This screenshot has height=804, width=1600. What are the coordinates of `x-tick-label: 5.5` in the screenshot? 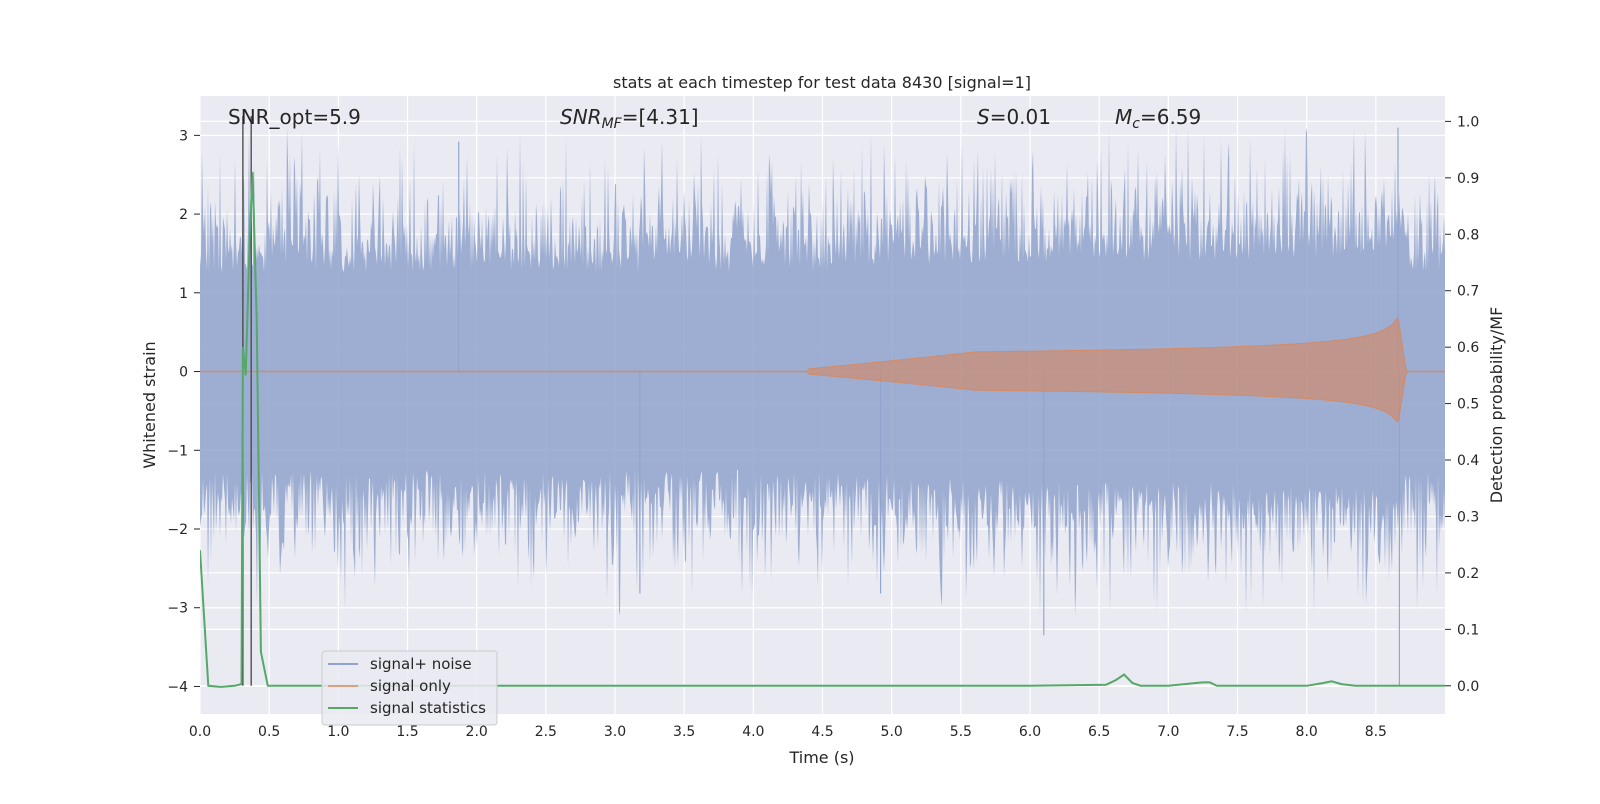 It's located at (961, 732).